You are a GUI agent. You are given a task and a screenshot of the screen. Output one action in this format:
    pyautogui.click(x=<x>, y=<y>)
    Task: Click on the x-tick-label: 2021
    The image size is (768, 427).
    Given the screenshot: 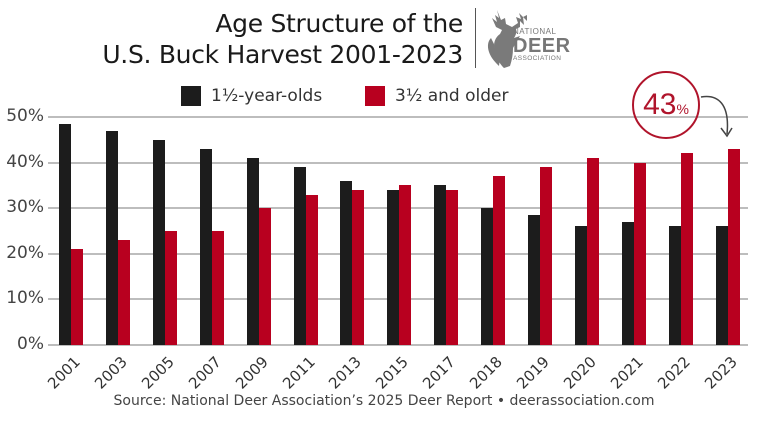 What is the action you would take?
    pyautogui.click(x=626, y=372)
    